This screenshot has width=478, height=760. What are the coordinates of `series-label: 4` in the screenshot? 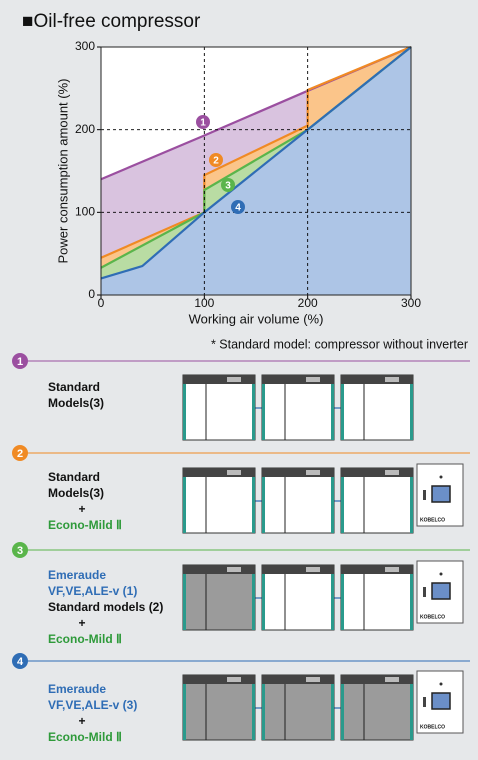 It's located at (238, 208).